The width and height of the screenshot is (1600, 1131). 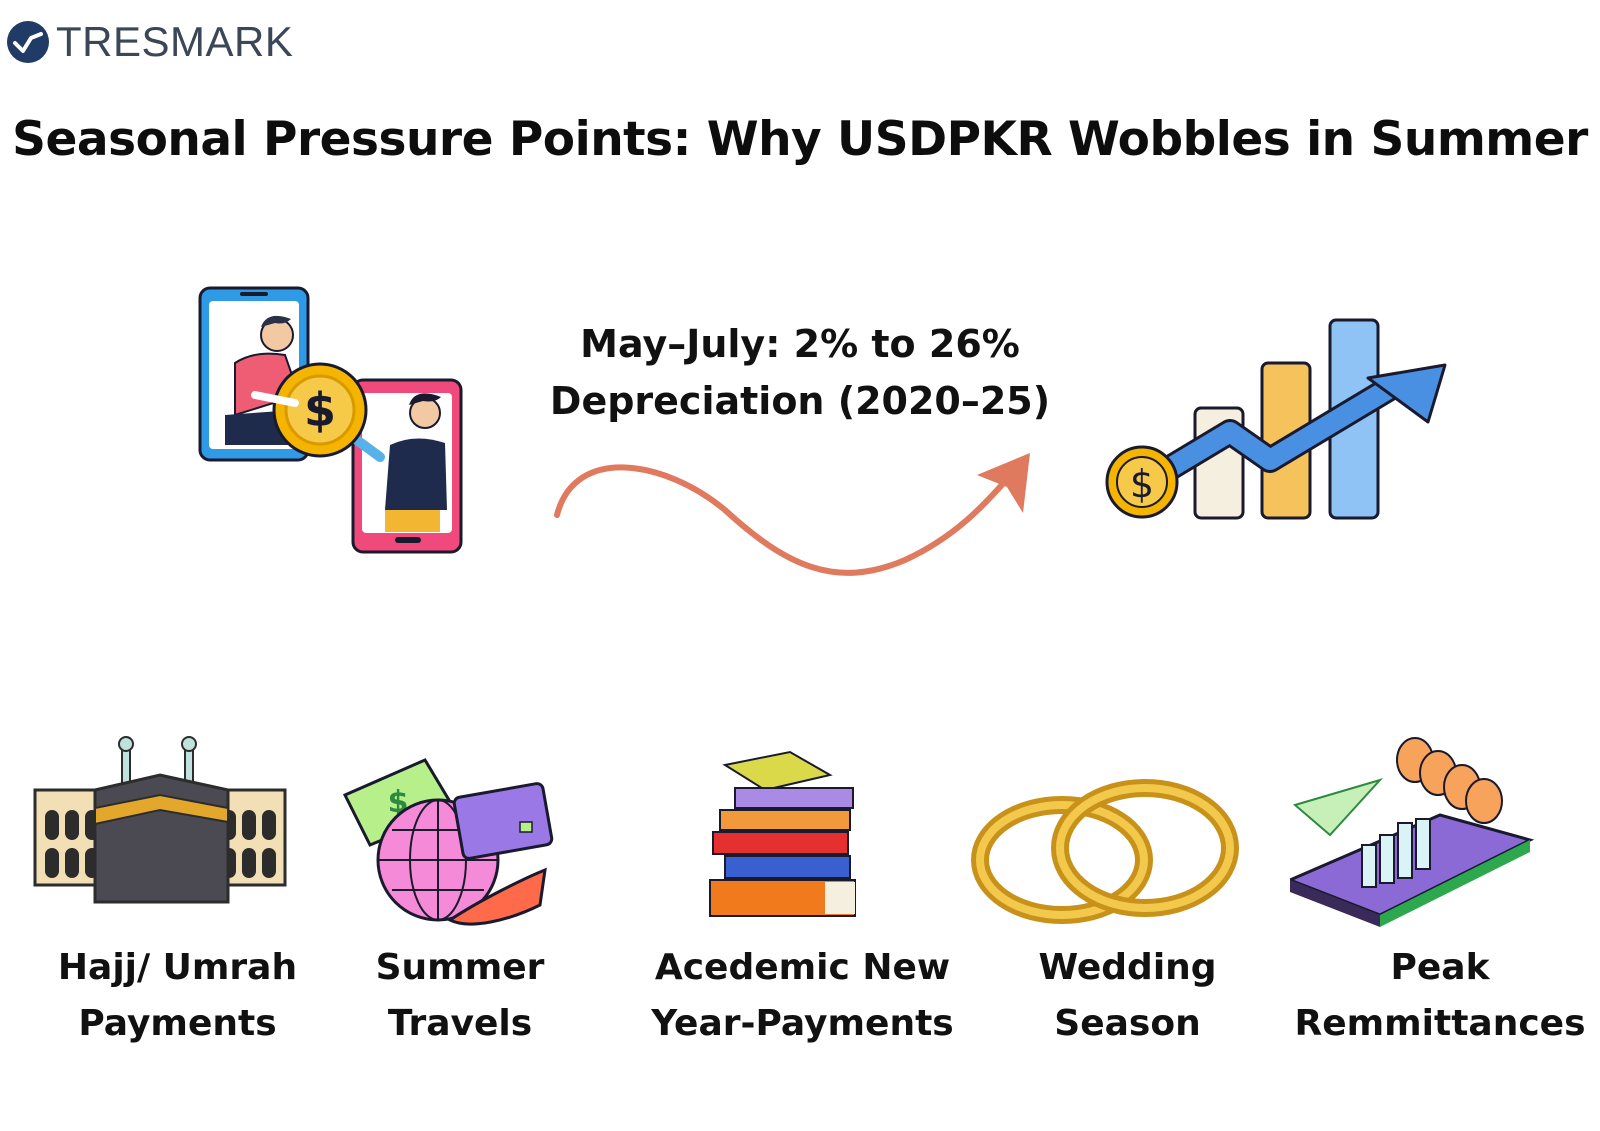 I want to click on kaaba-icon, so click(x=160, y=820).